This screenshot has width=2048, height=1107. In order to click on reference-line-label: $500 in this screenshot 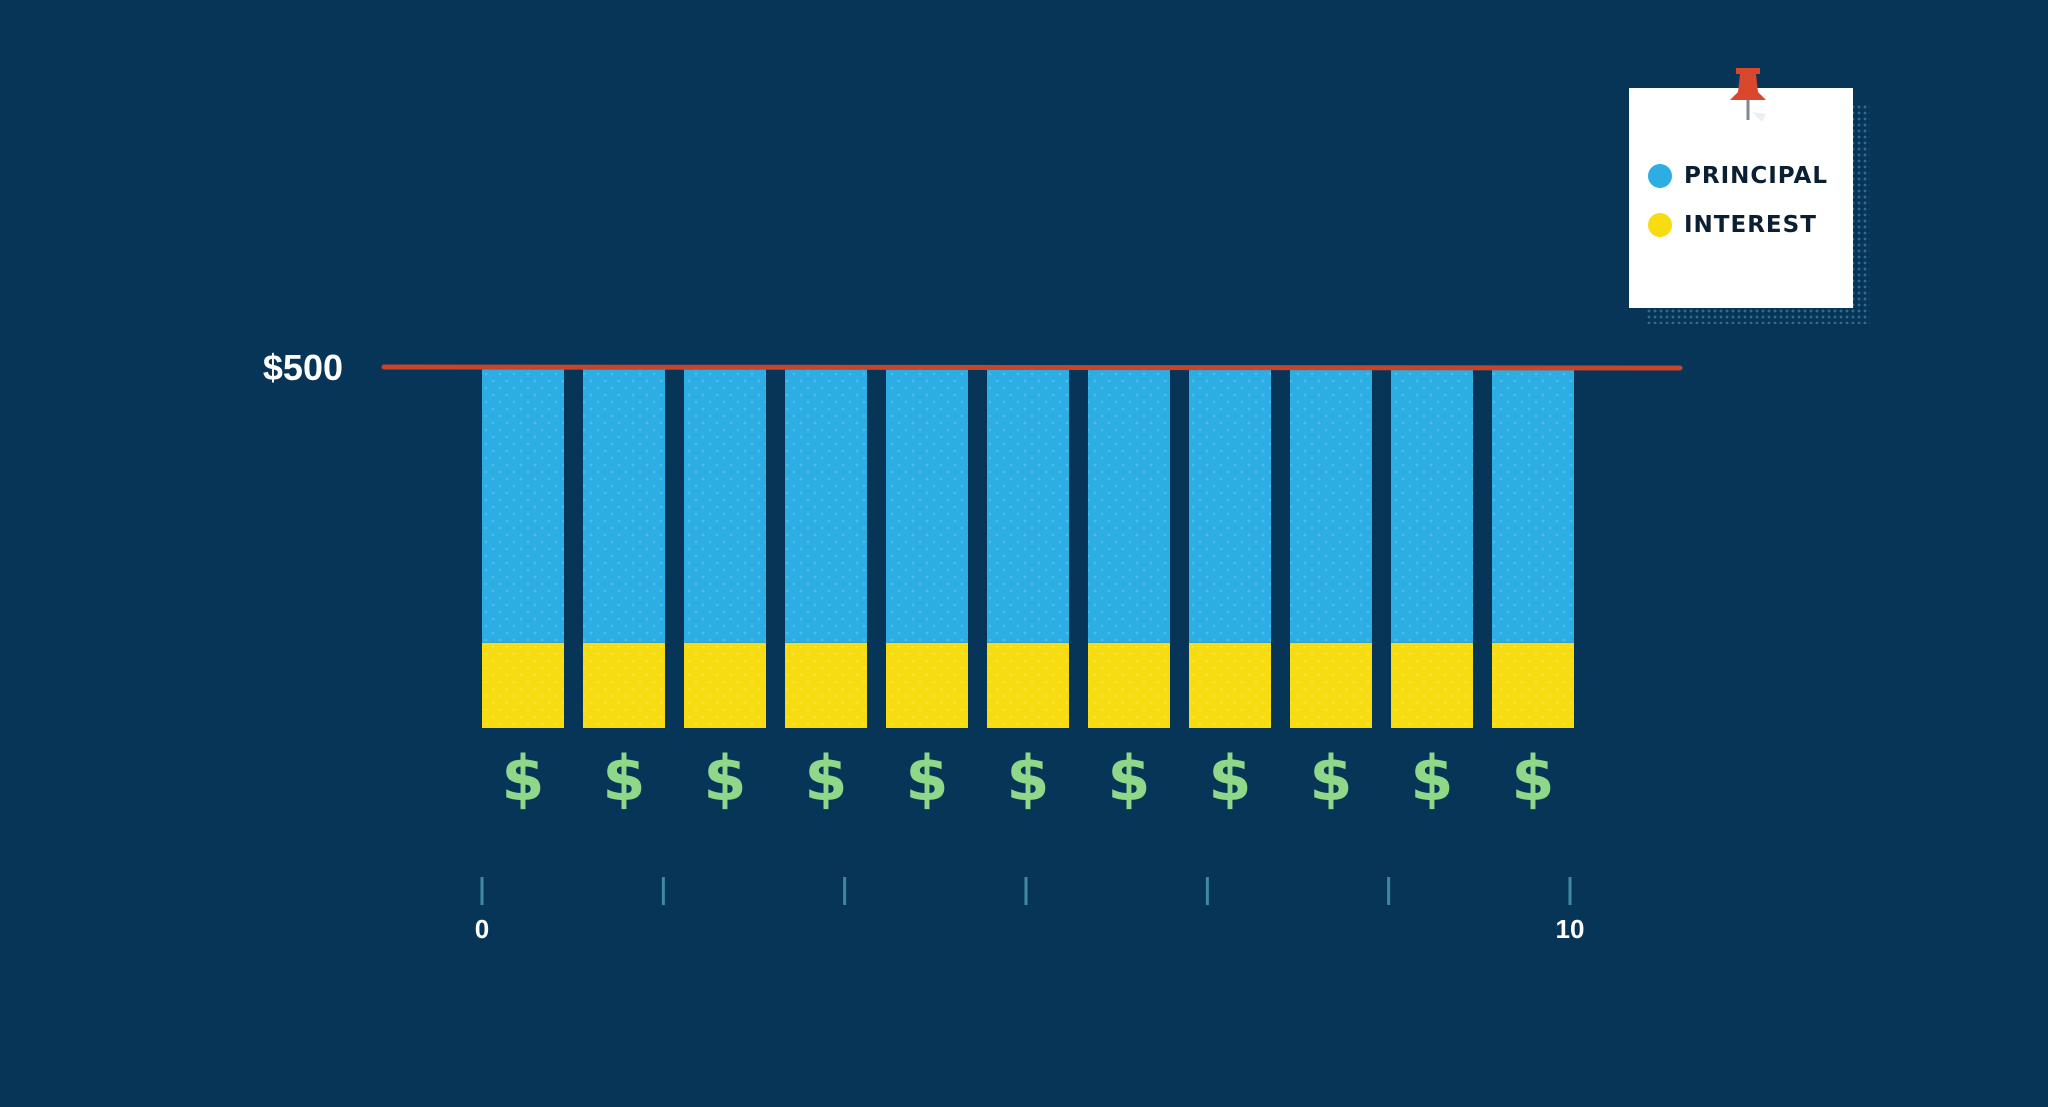, I will do `click(303, 367)`.